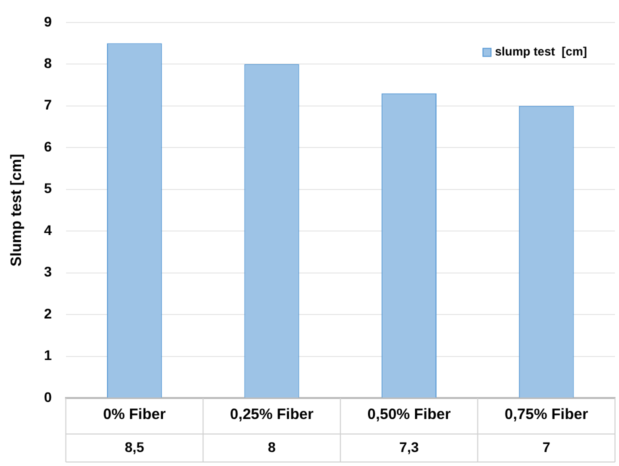  Describe the element at coordinates (48, 355) in the screenshot. I see `y-tick-label: 1` at that location.